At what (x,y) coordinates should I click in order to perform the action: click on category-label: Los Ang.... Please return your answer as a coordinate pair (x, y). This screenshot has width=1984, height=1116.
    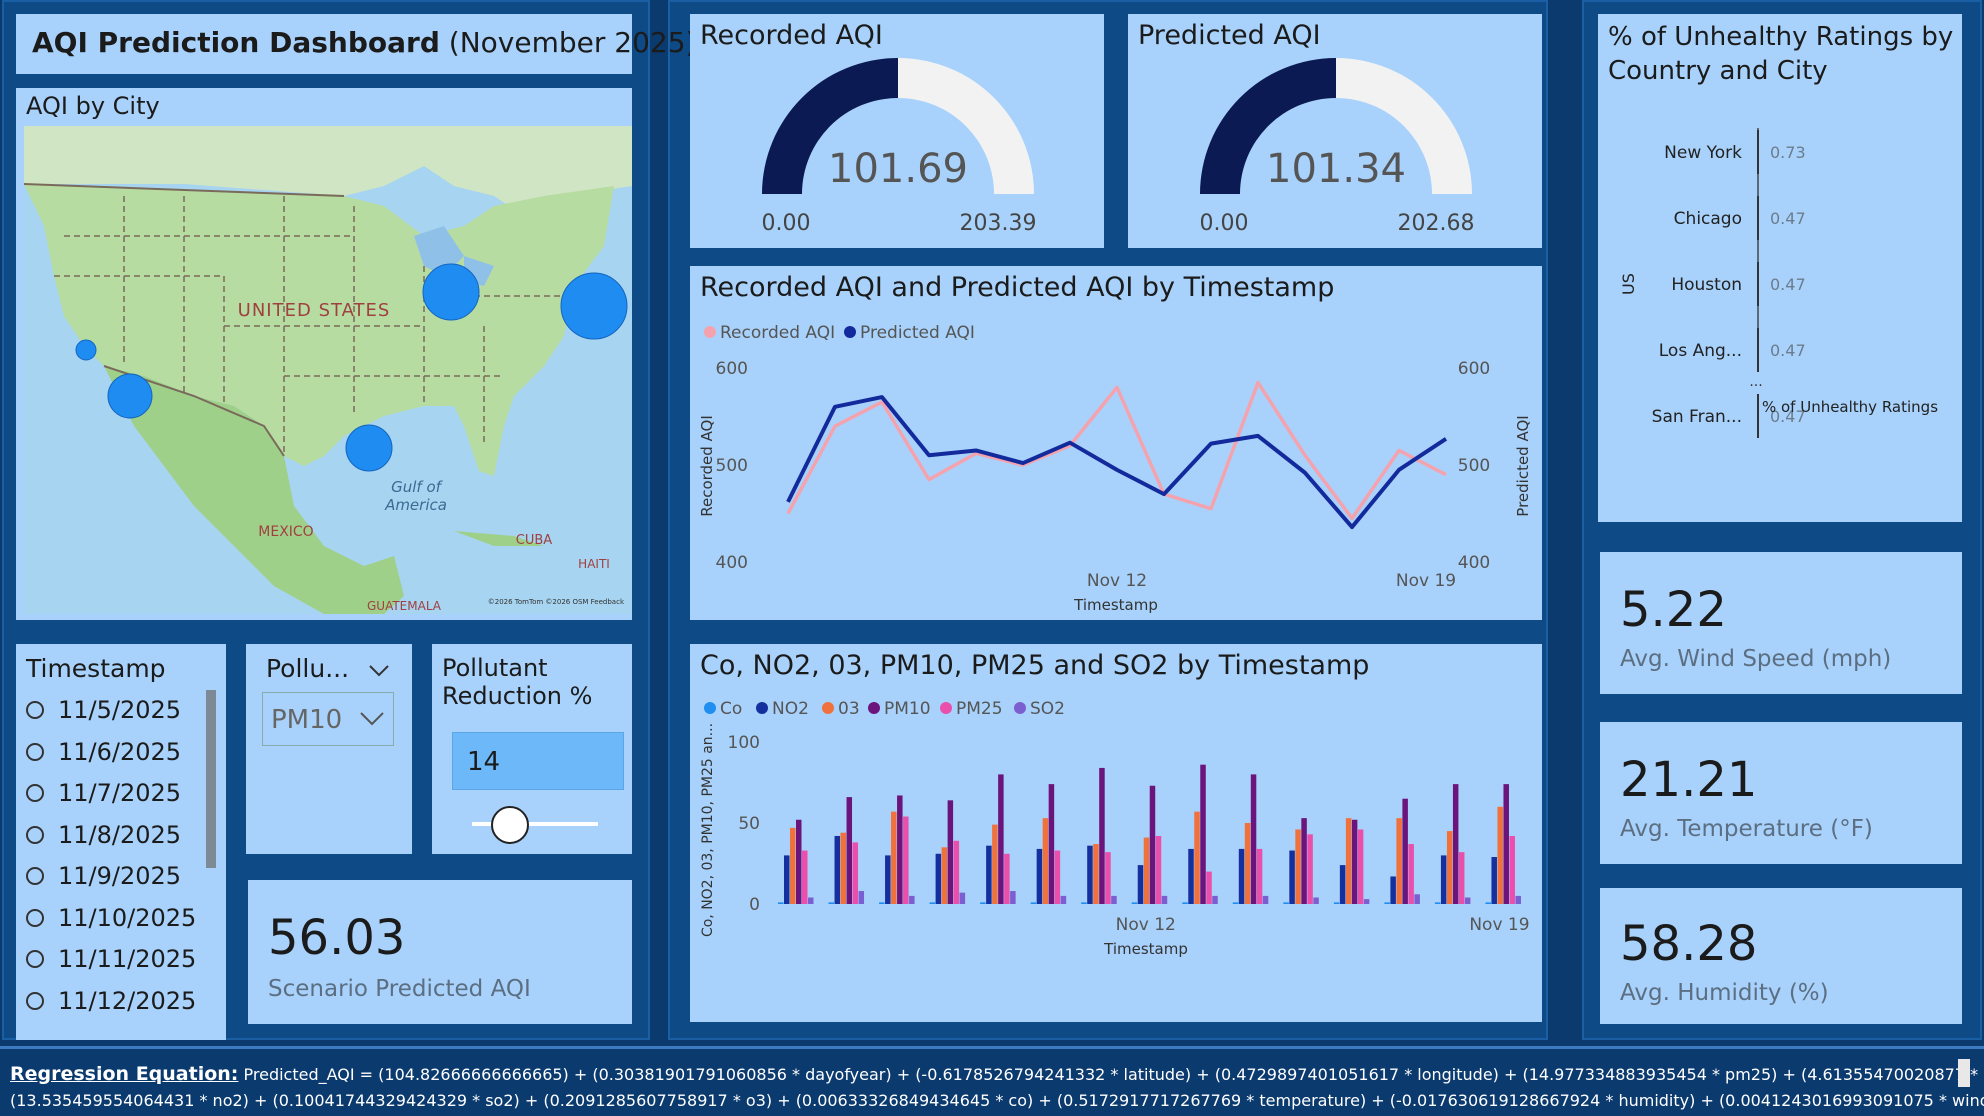
    Looking at the image, I should click on (1700, 351).